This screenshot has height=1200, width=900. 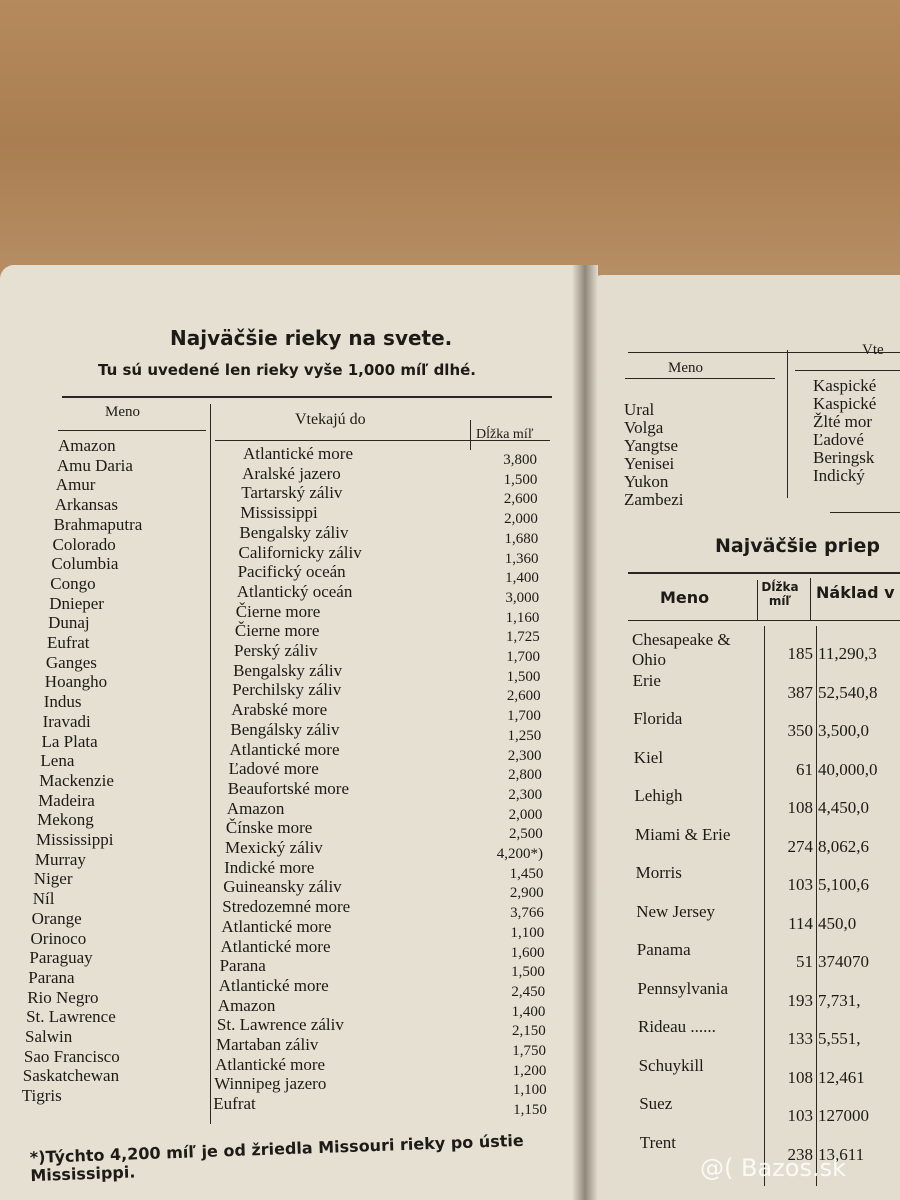 What do you see at coordinates (843, 846) in the screenshot?
I see `canal-cost: 8,062,6` at bounding box center [843, 846].